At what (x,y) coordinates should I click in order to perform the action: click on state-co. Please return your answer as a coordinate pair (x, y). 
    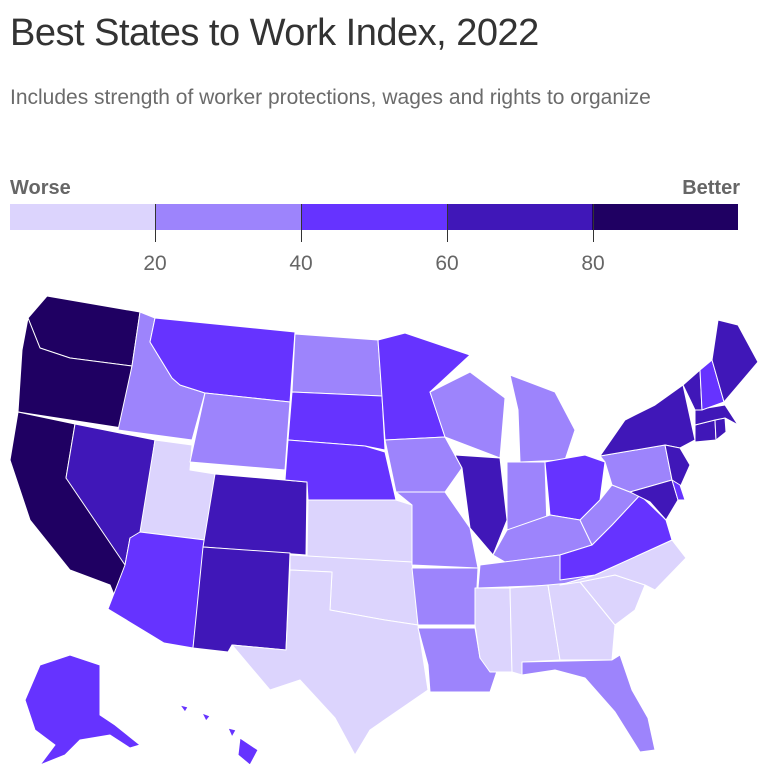
    Looking at the image, I should click on (255, 514).